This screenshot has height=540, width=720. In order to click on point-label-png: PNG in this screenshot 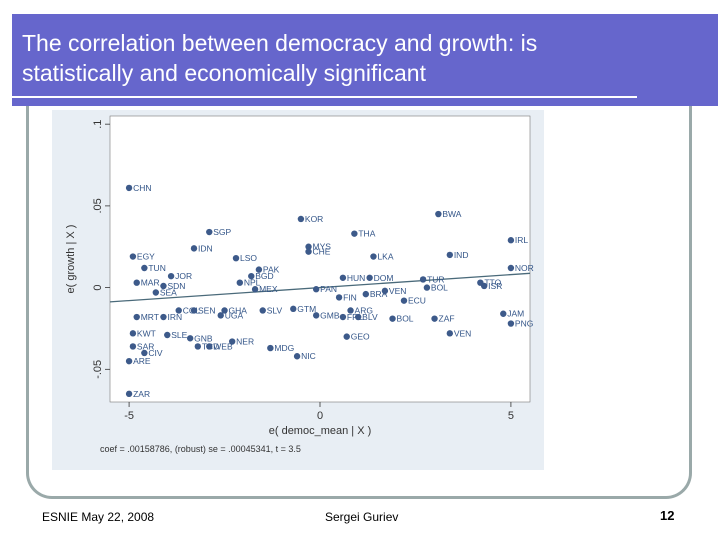, I will do `click(524, 324)`.